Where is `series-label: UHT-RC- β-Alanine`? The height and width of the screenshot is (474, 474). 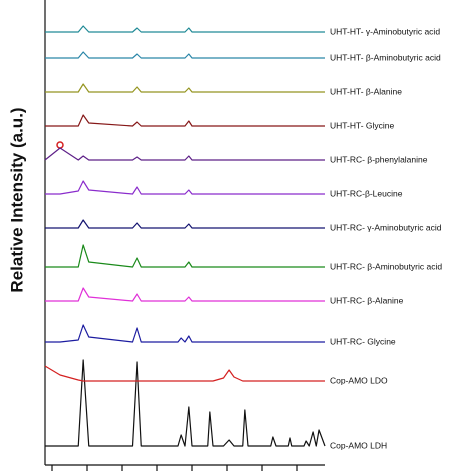 series-label: UHT-RC- β-Alanine is located at coordinates (367, 300).